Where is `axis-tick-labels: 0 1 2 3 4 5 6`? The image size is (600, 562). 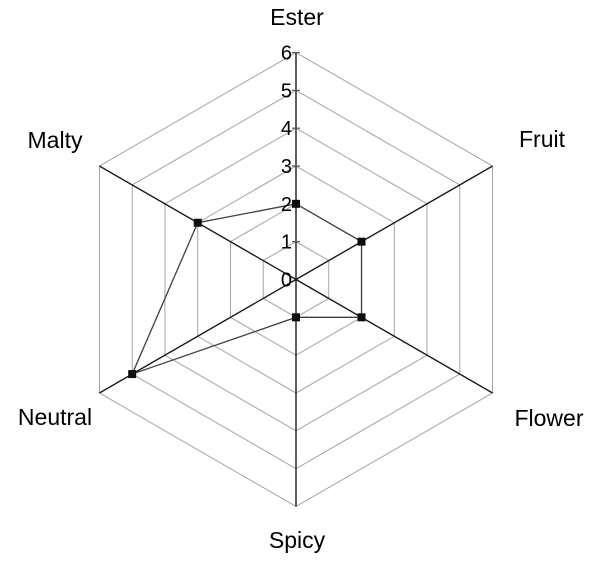
axis-tick-labels: 0 1 2 3 4 5 6 is located at coordinates (286, 167).